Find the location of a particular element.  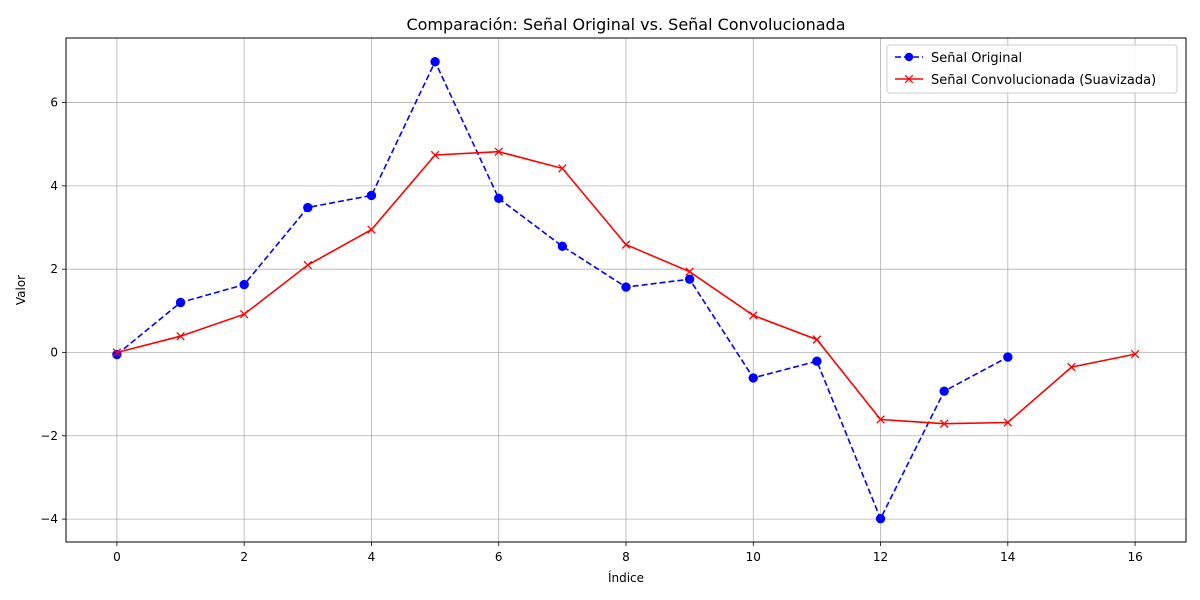

legend-entry: Señal Convolucionada (Suavizada) is located at coordinates (1025, 80).